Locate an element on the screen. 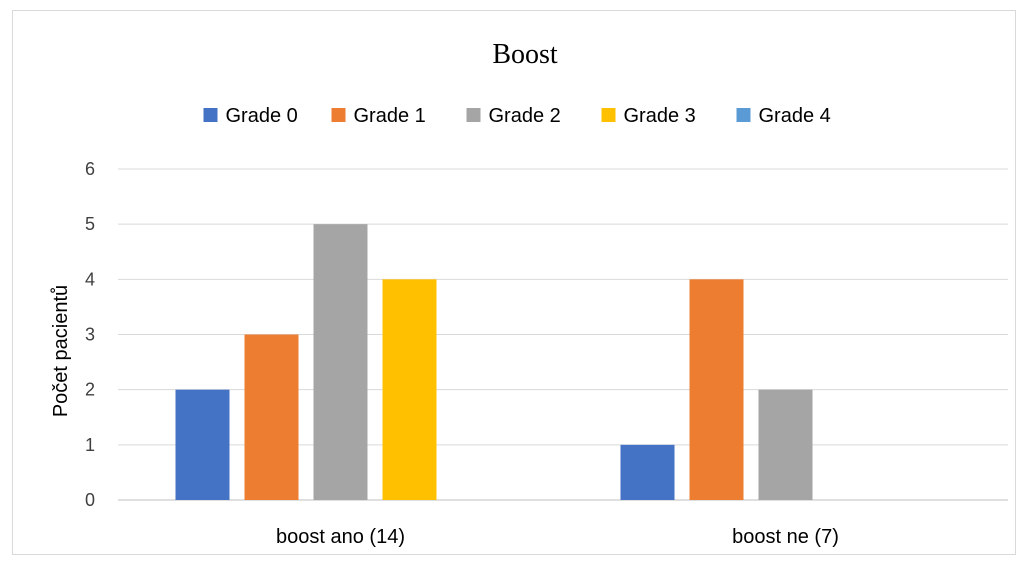 The width and height of the screenshot is (1025, 561). y-tick-label: 3 is located at coordinates (90, 335).